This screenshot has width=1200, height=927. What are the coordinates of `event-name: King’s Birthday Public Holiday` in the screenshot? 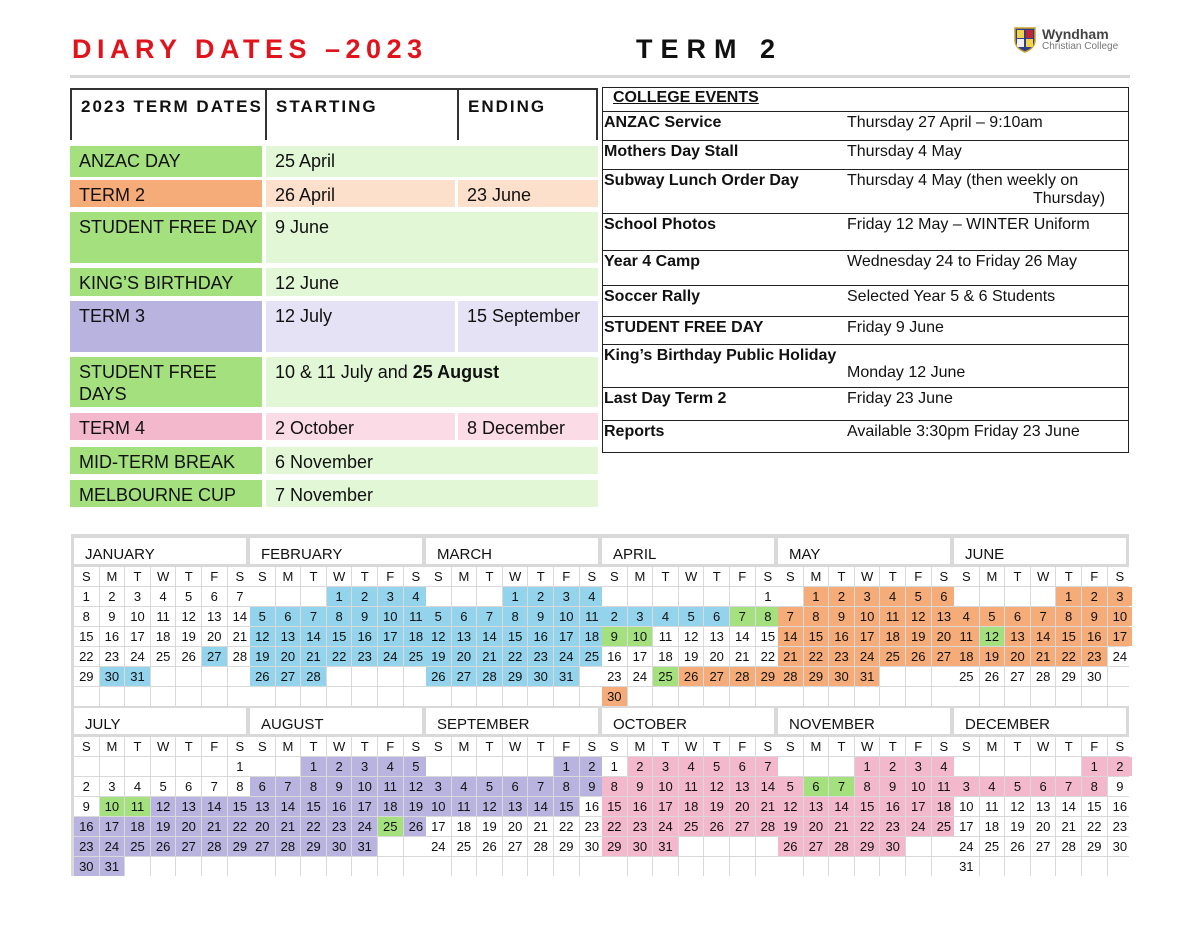 It's located at (720, 355).